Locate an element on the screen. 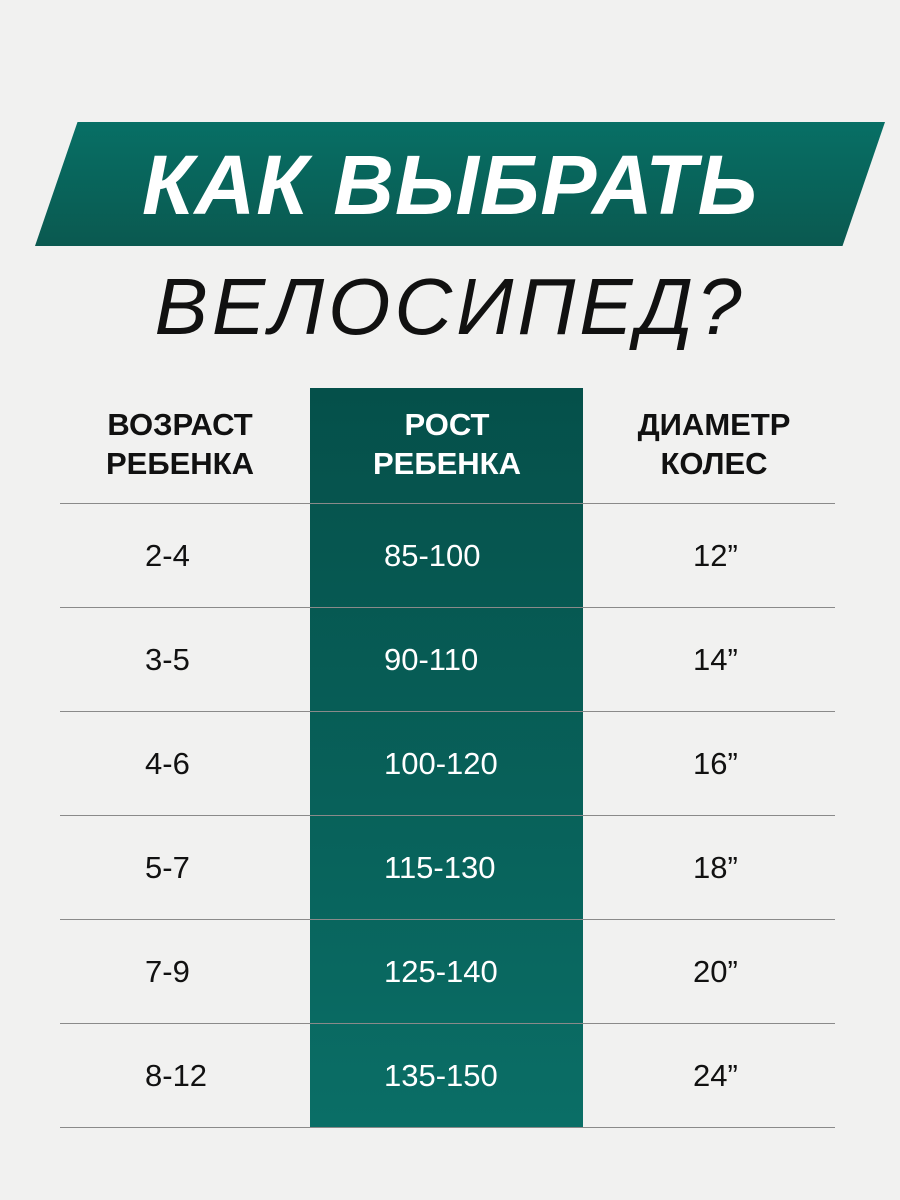 This screenshot has width=900, height=1200. wheel-cell: 24” is located at coordinates (715, 1075).